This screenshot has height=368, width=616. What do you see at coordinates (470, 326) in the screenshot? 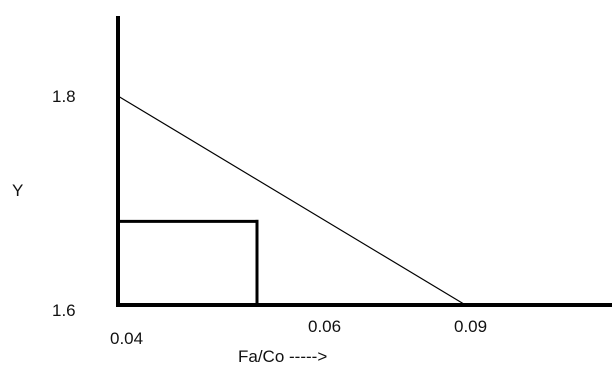
I see `x-tick-label: 0.09` at bounding box center [470, 326].